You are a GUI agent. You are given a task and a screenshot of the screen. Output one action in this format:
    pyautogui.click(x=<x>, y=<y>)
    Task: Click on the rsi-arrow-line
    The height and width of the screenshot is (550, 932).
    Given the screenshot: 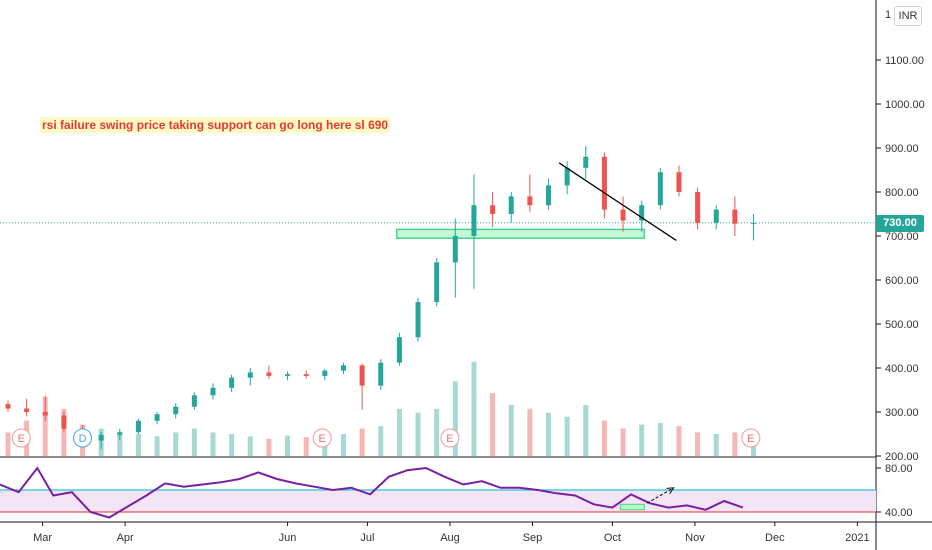 What is the action you would take?
    pyautogui.click(x=660, y=495)
    